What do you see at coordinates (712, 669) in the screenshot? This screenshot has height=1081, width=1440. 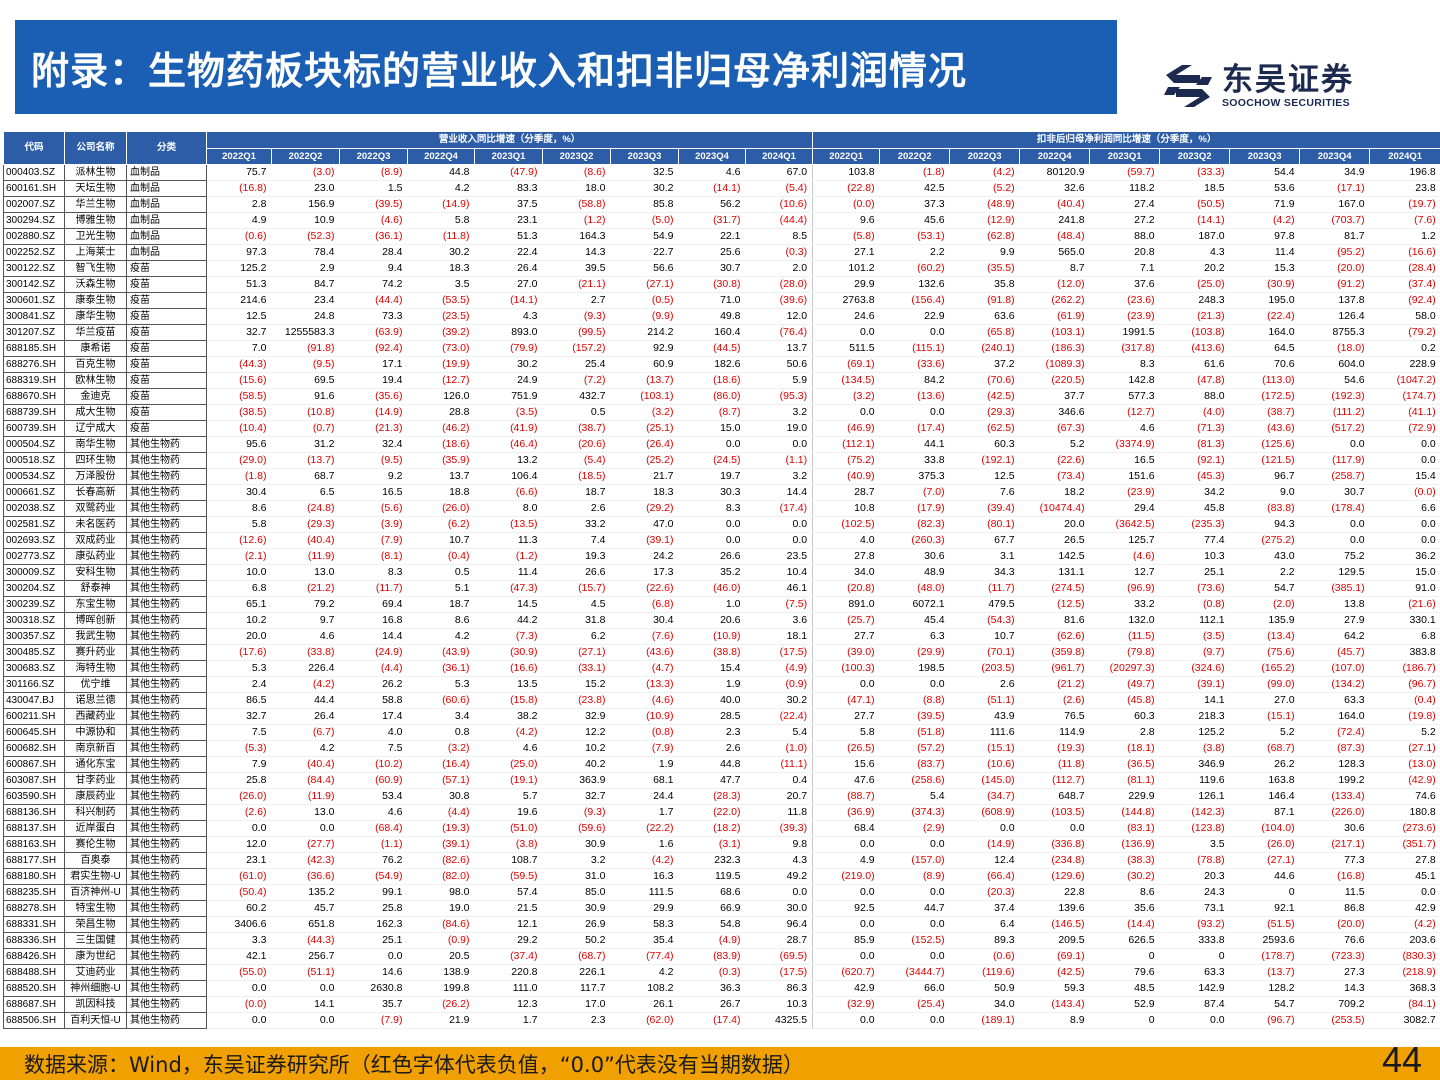 I see `revenue-growth-cell: 15.4` at bounding box center [712, 669].